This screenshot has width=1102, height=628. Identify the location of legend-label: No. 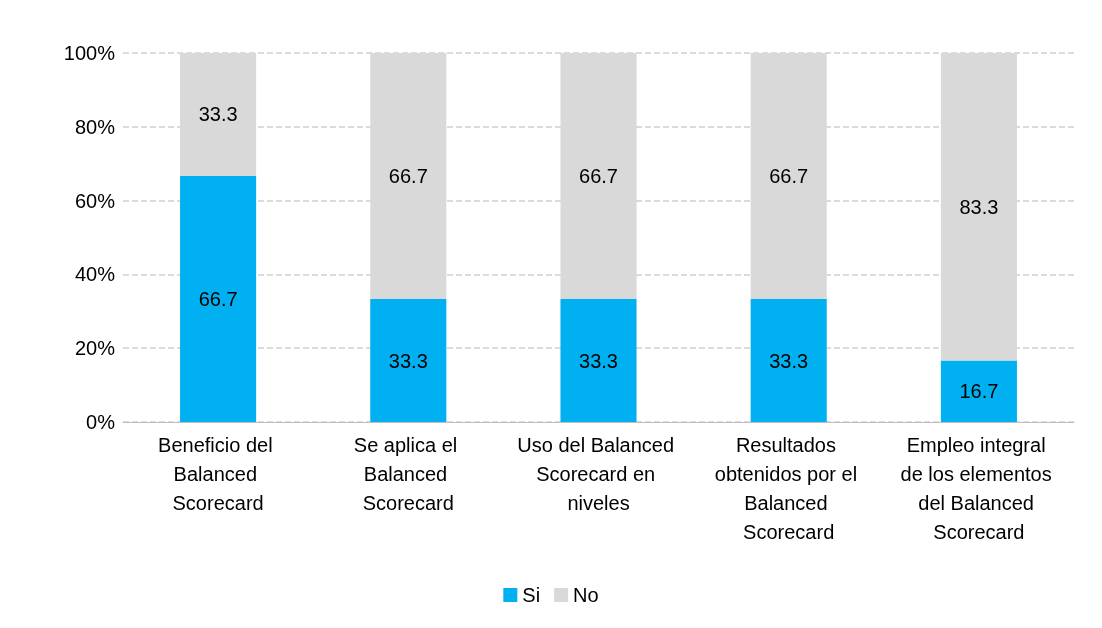
(586, 595).